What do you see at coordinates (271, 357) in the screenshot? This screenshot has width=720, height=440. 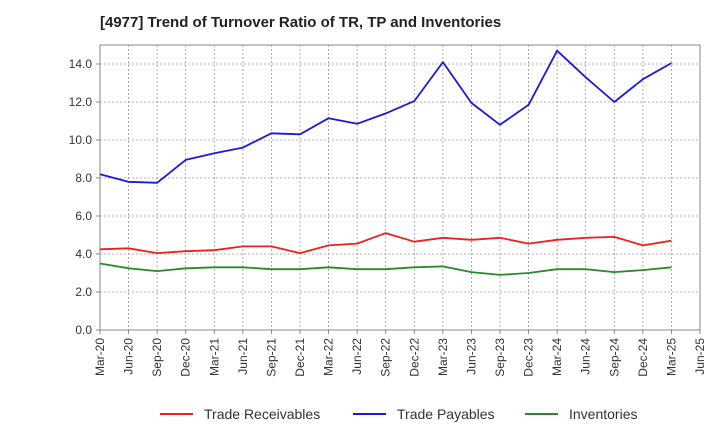 I see `x-tick-label: Sep-21` at bounding box center [271, 357].